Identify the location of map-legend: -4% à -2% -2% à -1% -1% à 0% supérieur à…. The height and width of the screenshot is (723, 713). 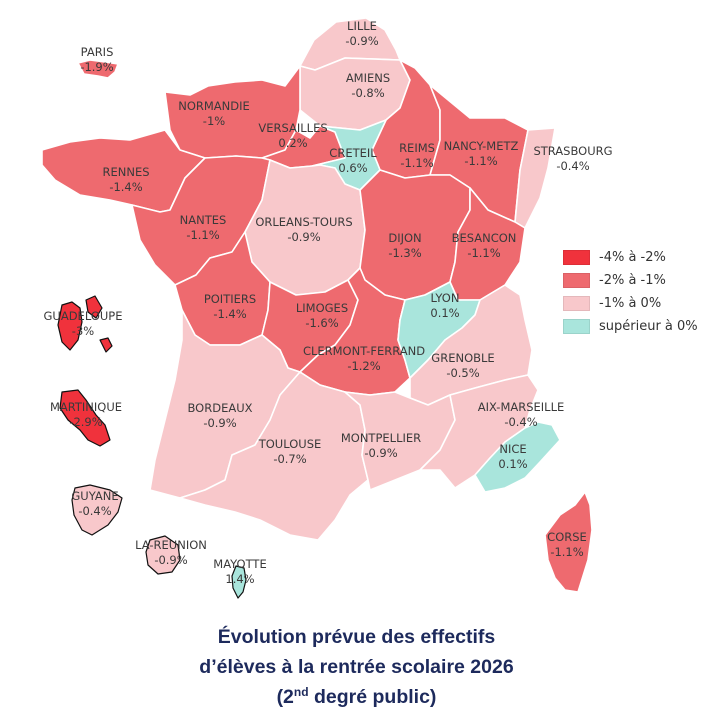
(638, 292).